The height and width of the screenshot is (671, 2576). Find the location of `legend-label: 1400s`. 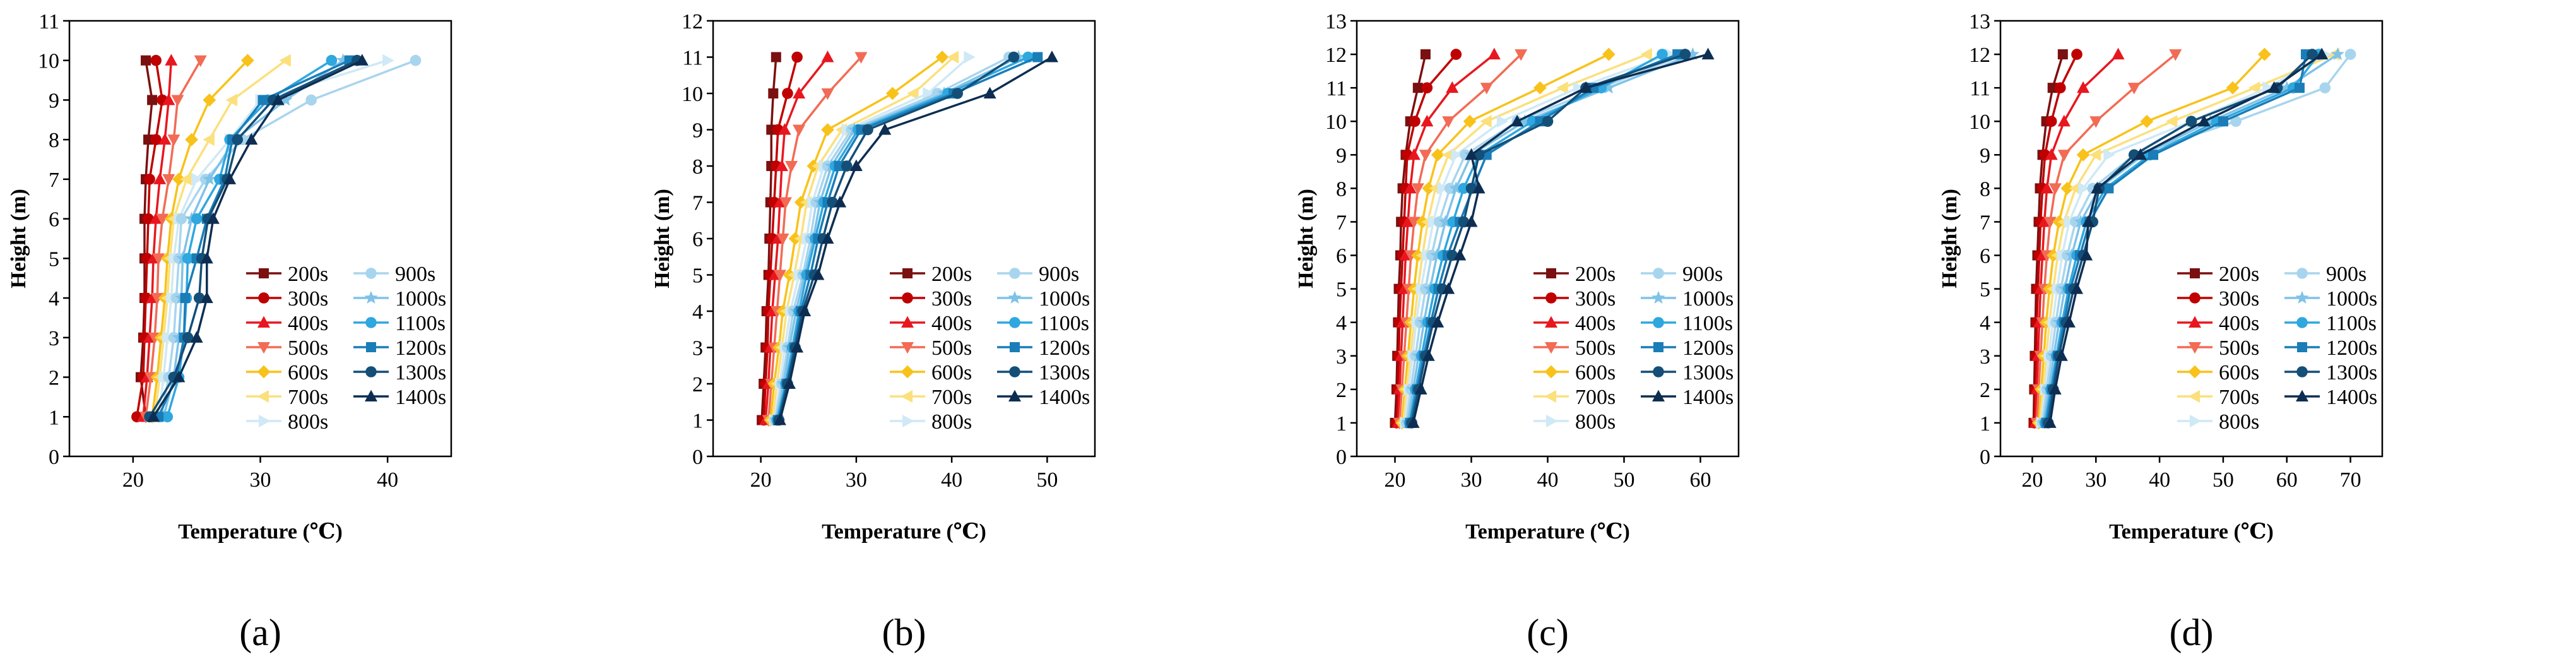

legend-label: 1400s is located at coordinates (2351, 398).